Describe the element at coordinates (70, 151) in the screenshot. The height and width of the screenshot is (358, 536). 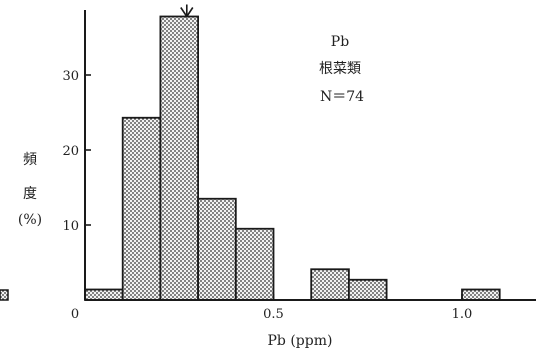
I see `y-tick-label: 20` at that location.